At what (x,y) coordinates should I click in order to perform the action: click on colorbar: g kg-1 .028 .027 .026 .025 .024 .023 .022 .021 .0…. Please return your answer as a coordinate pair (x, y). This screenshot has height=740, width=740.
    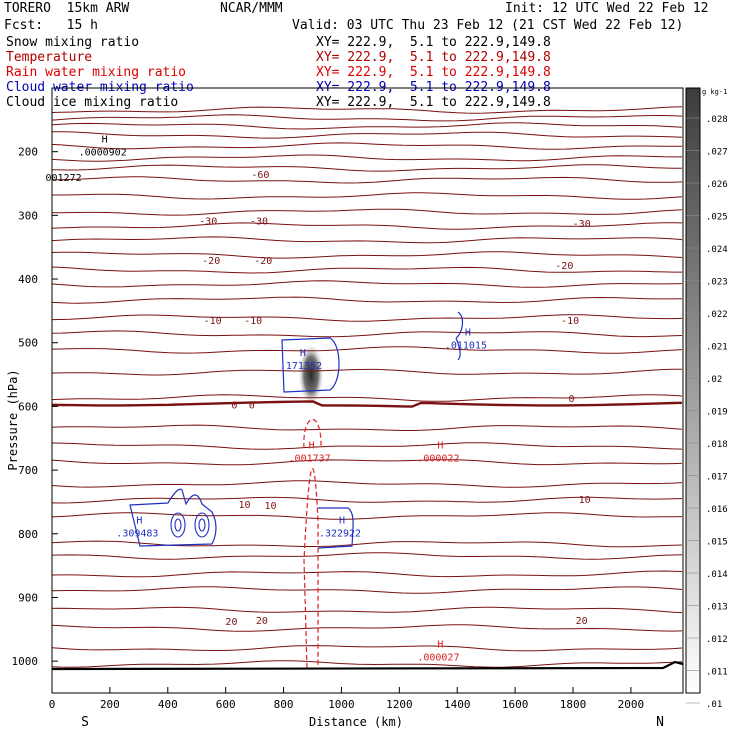
    Looking at the image, I should click on (706, 398).